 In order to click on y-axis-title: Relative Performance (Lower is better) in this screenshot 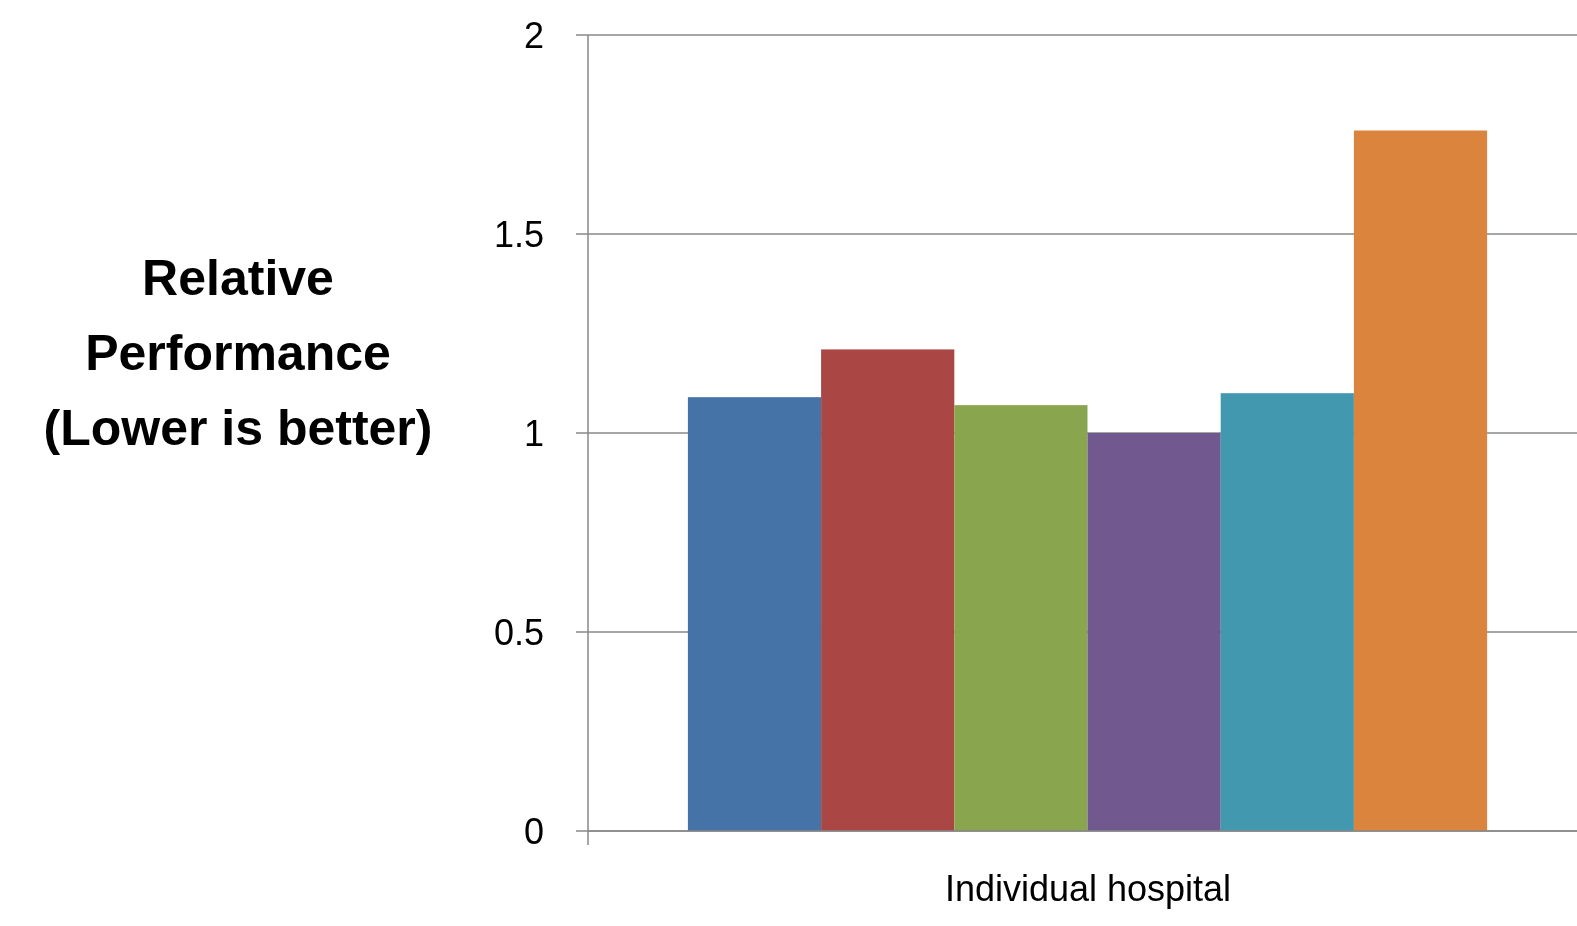, I will do `click(238, 353)`.